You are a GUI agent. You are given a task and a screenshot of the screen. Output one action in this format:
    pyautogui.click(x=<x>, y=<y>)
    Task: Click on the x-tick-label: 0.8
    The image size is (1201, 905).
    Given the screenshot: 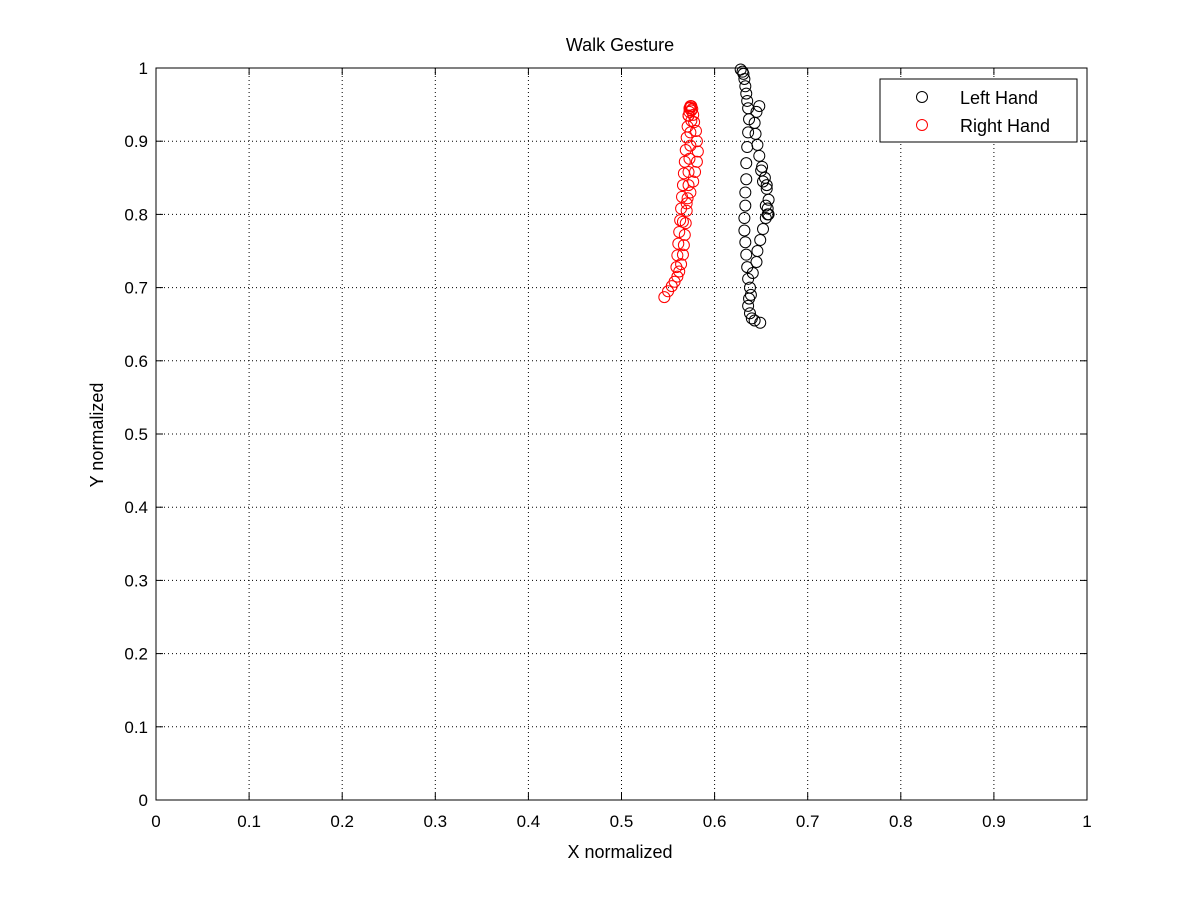 What is the action you would take?
    pyautogui.click(x=901, y=821)
    